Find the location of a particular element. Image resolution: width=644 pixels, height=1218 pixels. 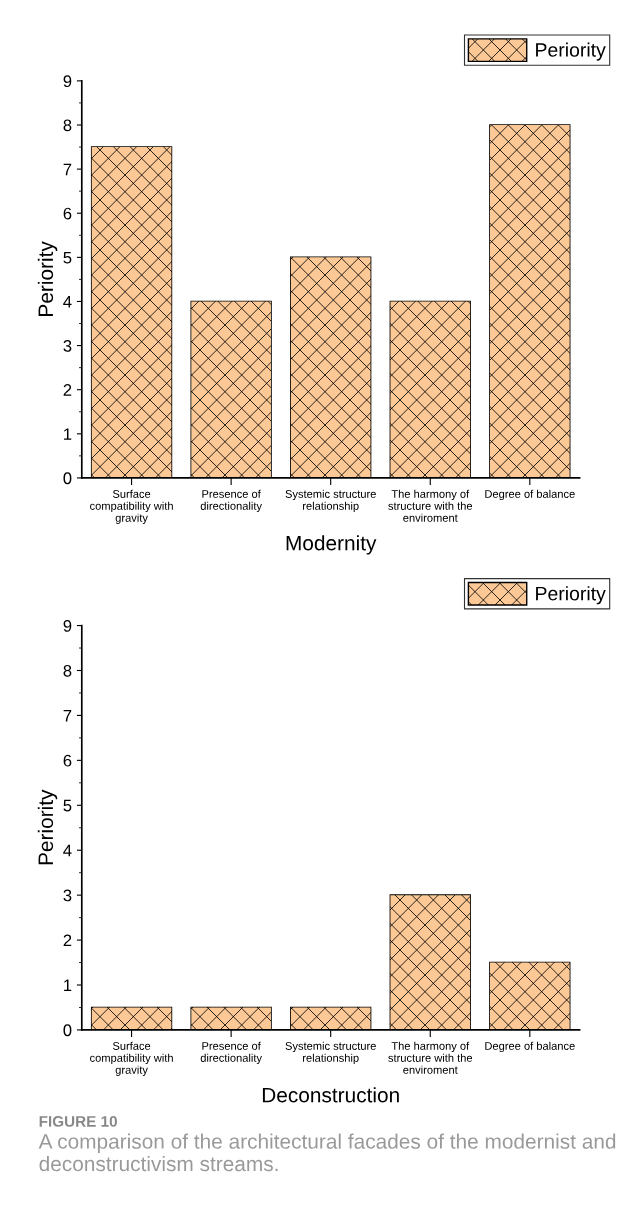

text: A comparison of the architectural facades of the modernist and deconstructivism streams. is located at coordinates (327, 1152).